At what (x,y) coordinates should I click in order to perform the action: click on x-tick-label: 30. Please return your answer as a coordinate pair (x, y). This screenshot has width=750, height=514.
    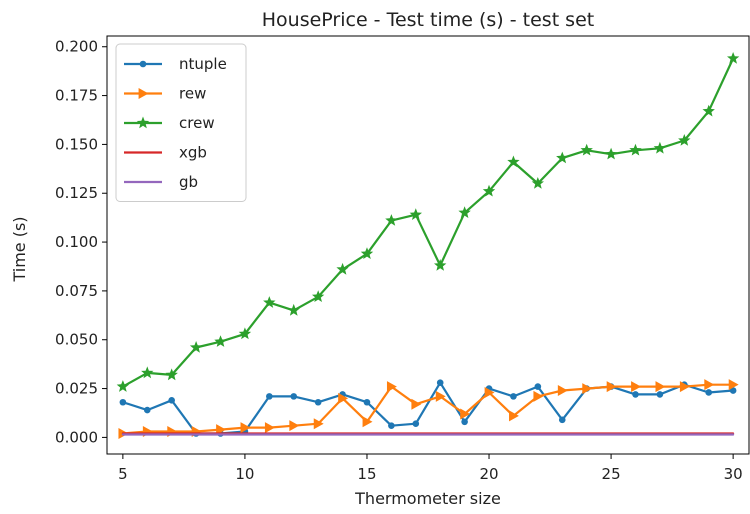
    Looking at the image, I should click on (733, 474).